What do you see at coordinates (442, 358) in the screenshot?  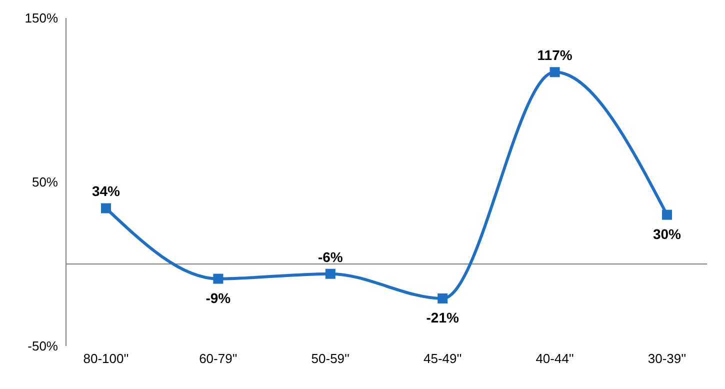 I see `x-tick-label: 45-49''` at bounding box center [442, 358].